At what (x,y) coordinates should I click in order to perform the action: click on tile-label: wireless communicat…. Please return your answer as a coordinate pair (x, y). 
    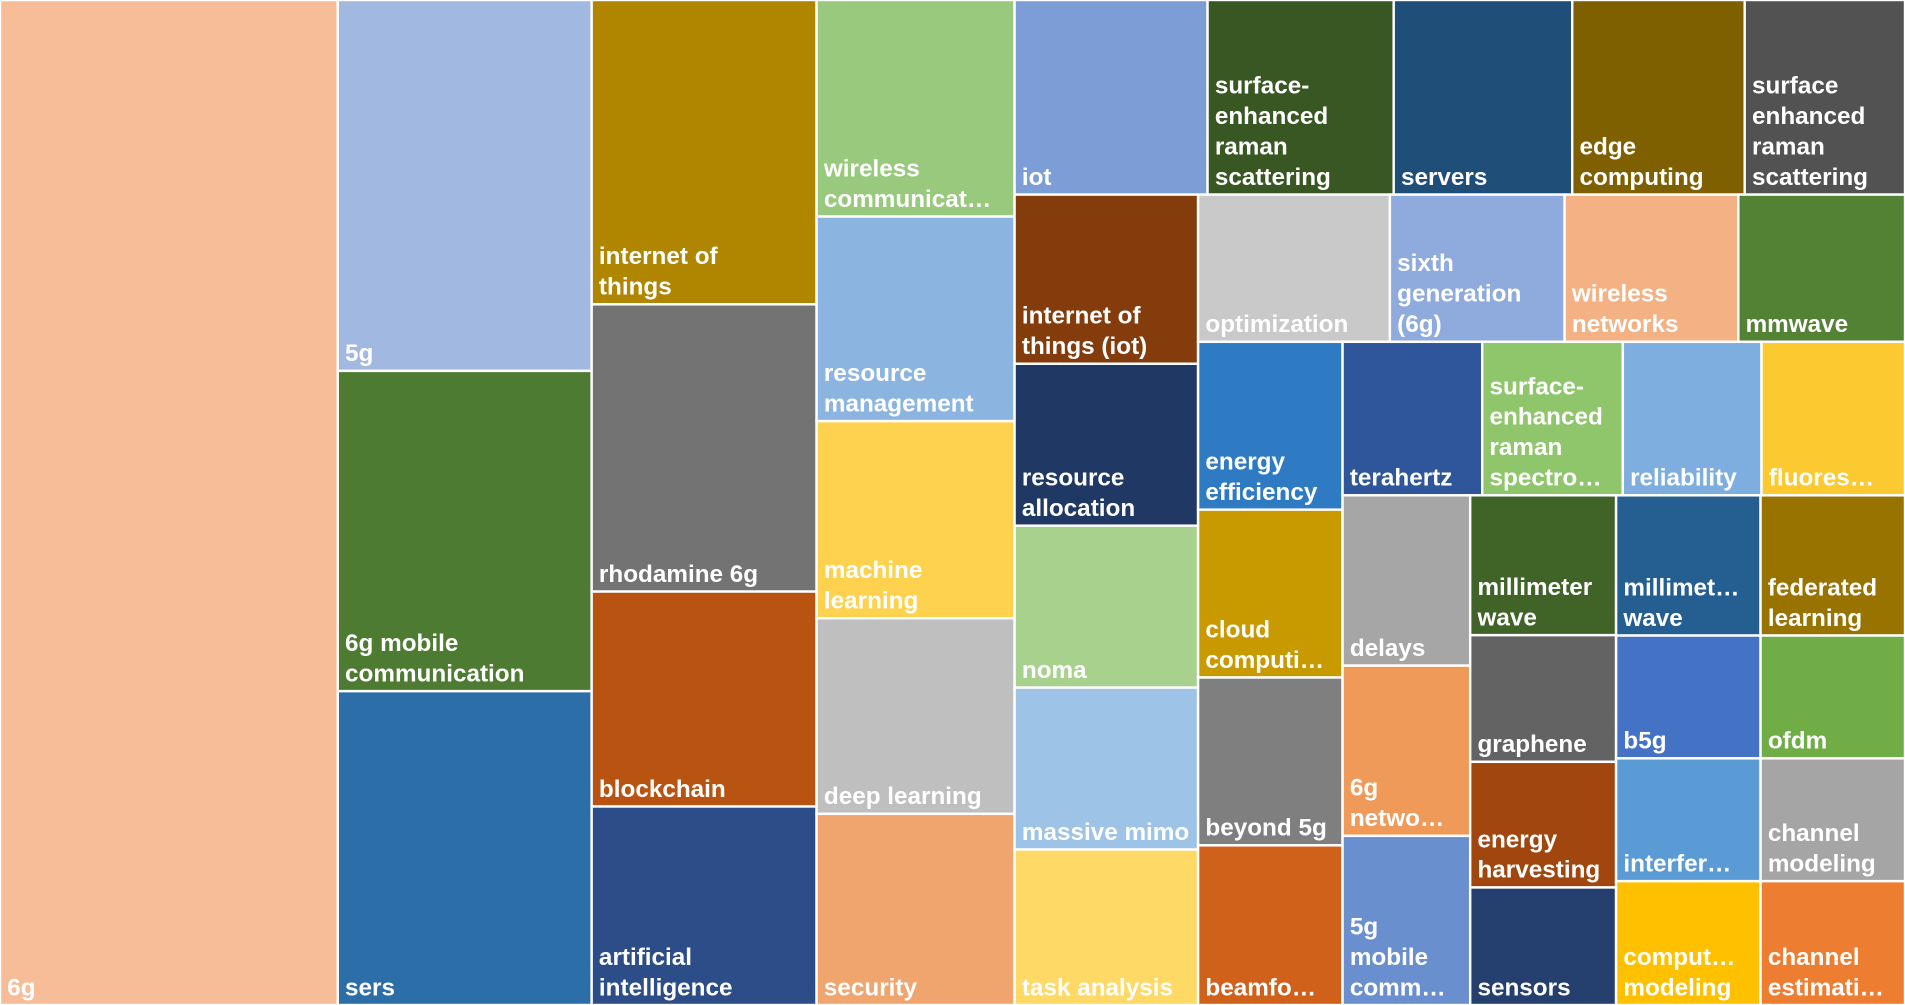
    Looking at the image, I should click on (907, 183).